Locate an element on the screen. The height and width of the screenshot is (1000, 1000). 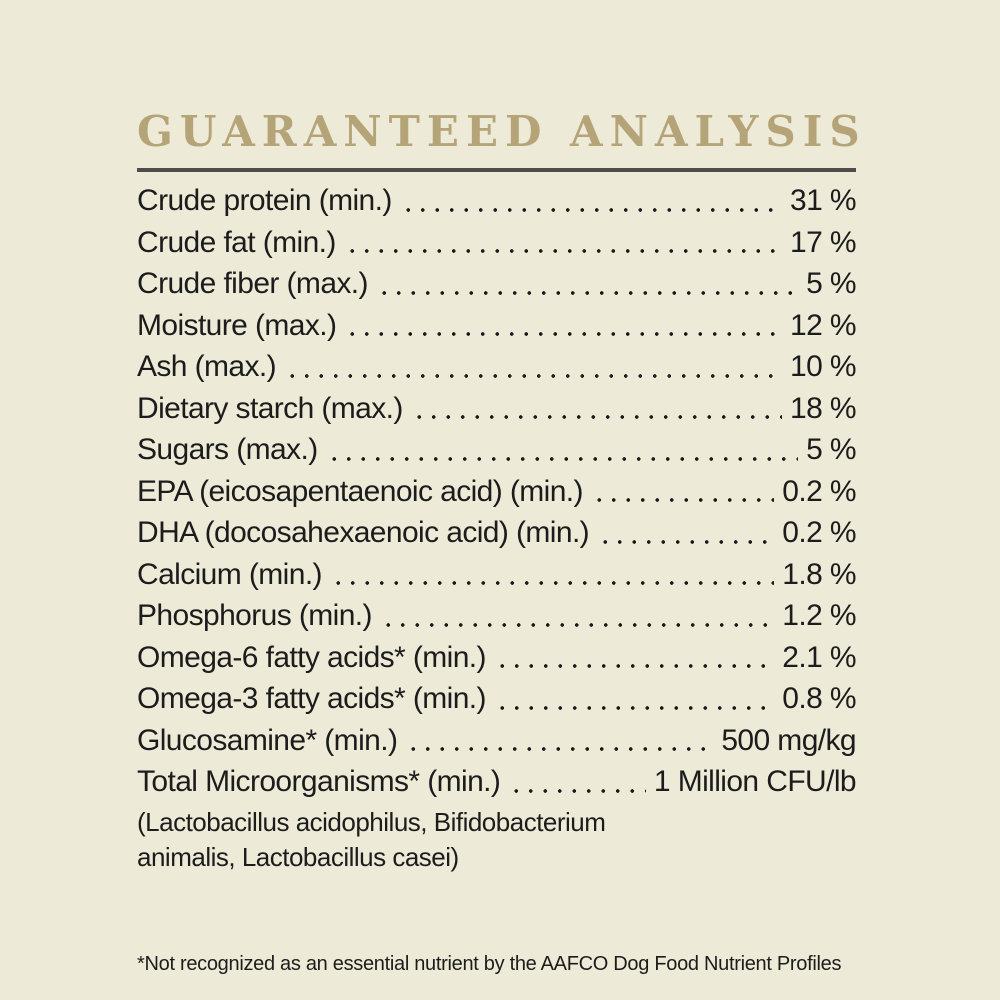
analysis-row: Moisture (max.) 12 % is located at coordinates (497, 326).